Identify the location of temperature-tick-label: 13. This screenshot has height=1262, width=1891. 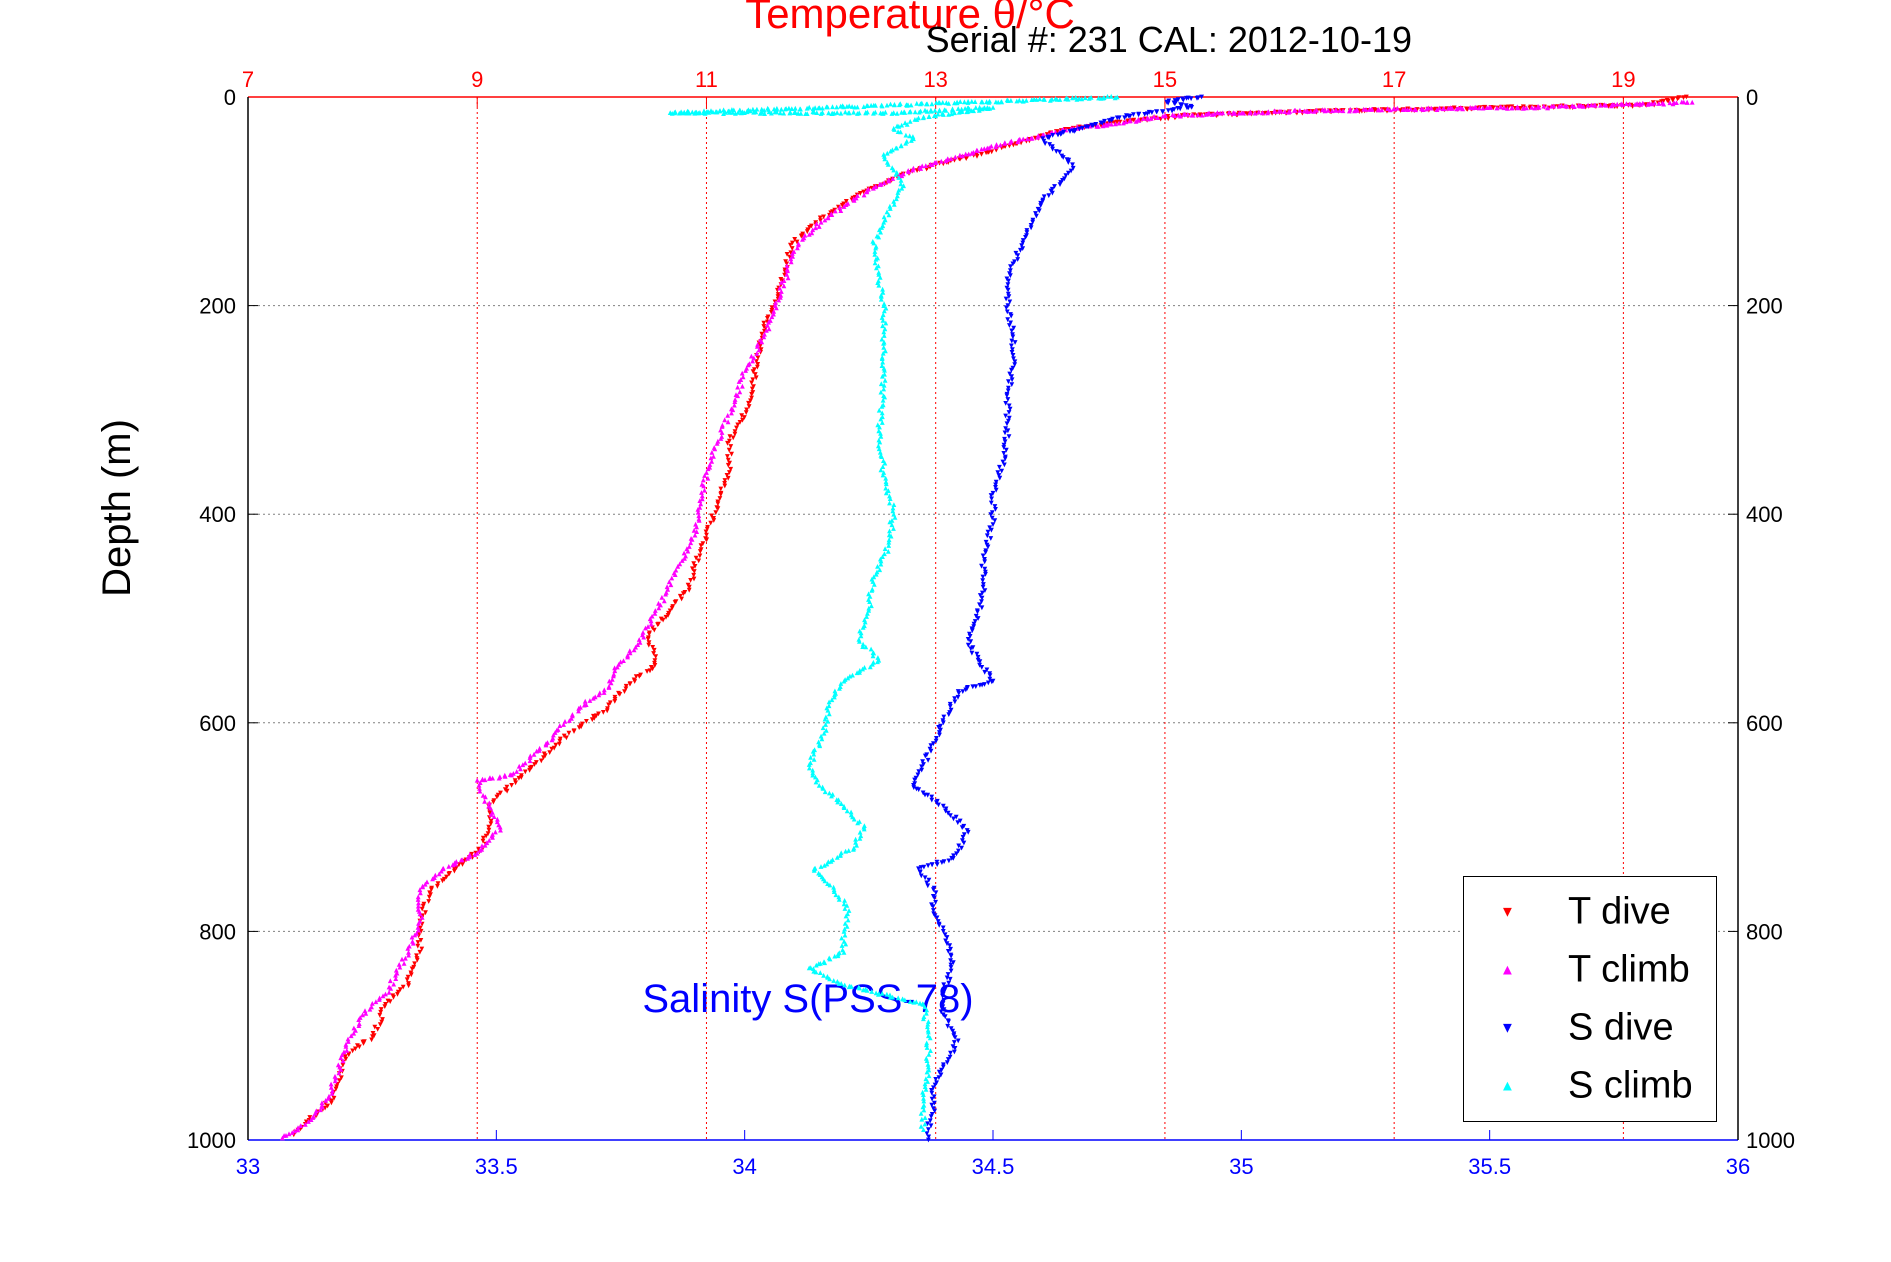
(935, 79).